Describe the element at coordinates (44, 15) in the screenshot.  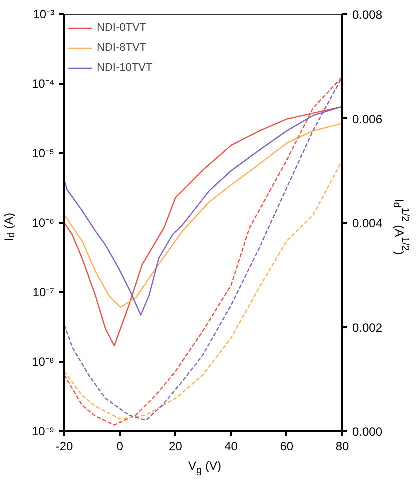
I see `y-tick-label: 10⁻³` at that location.